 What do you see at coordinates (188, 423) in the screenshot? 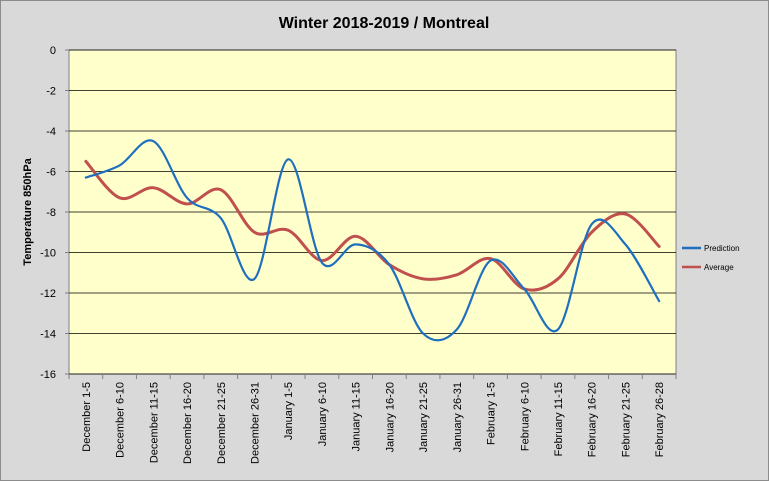
I see `x-tick-label: December 16-20` at bounding box center [188, 423].